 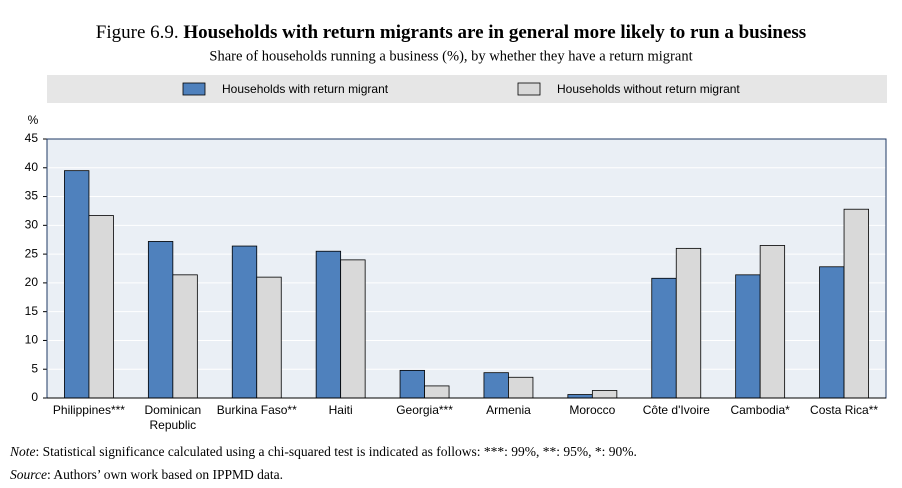 What do you see at coordinates (32, 253) in the screenshot?
I see `y-tick-label: 25` at bounding box center [32, 253].